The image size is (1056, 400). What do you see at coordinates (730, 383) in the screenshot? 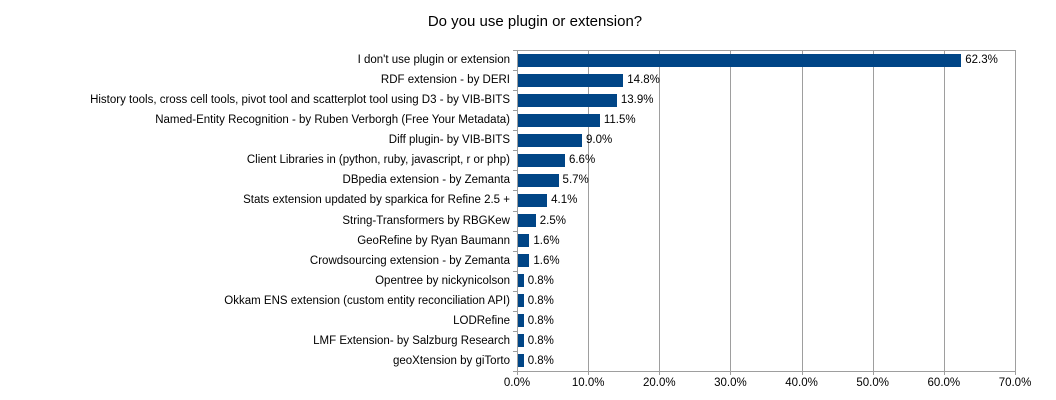
I see `x-tick-label: 30.0%` at bounding box center [730, 383].